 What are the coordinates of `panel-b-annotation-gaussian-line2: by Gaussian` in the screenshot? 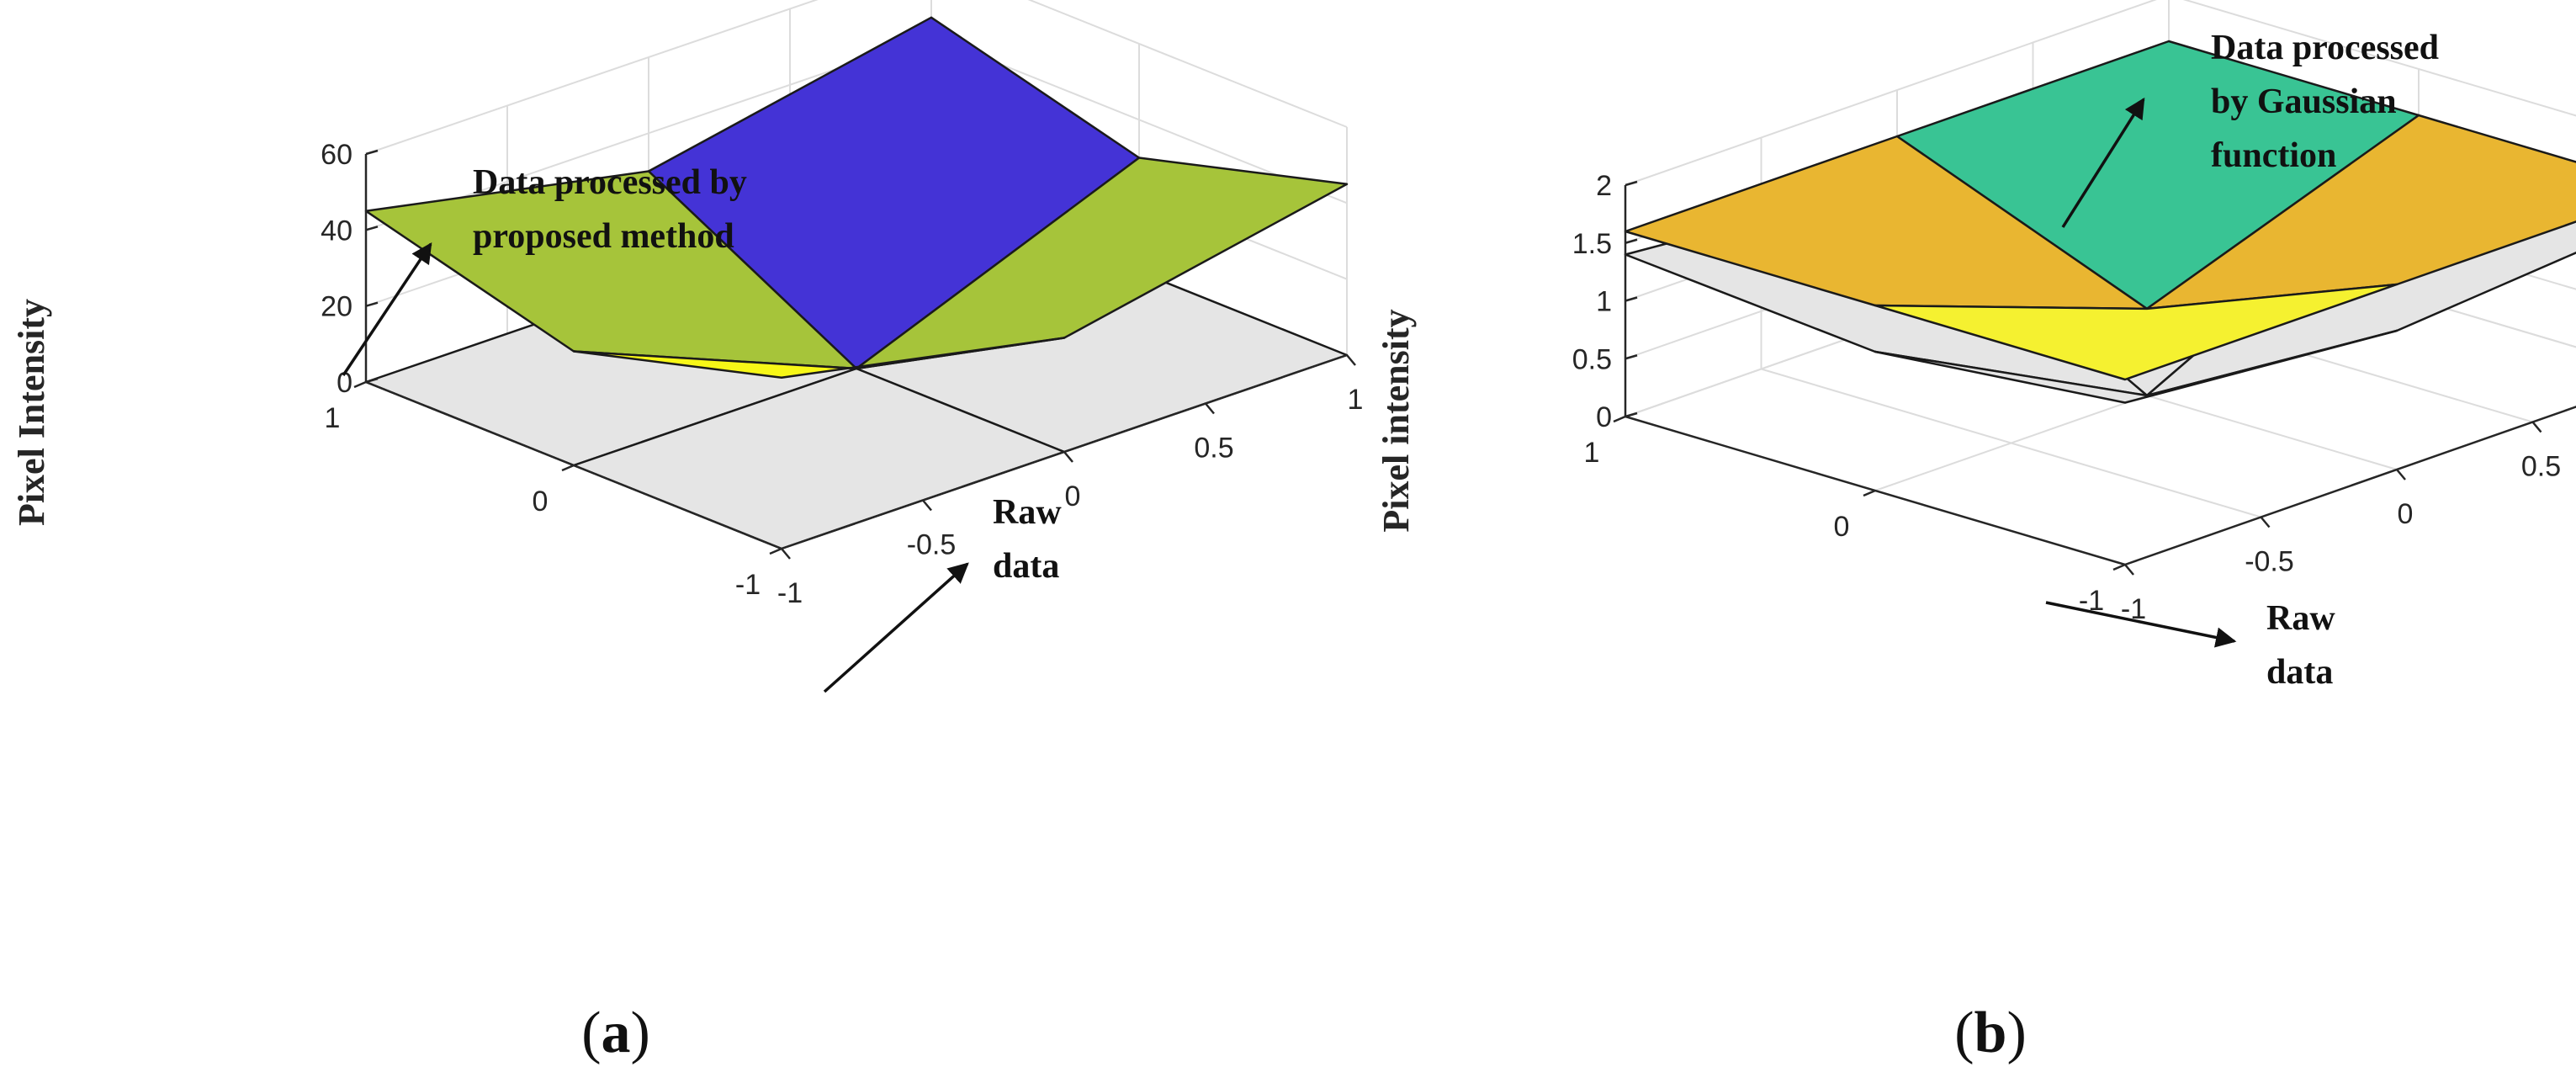 It's located at (2304, 101).